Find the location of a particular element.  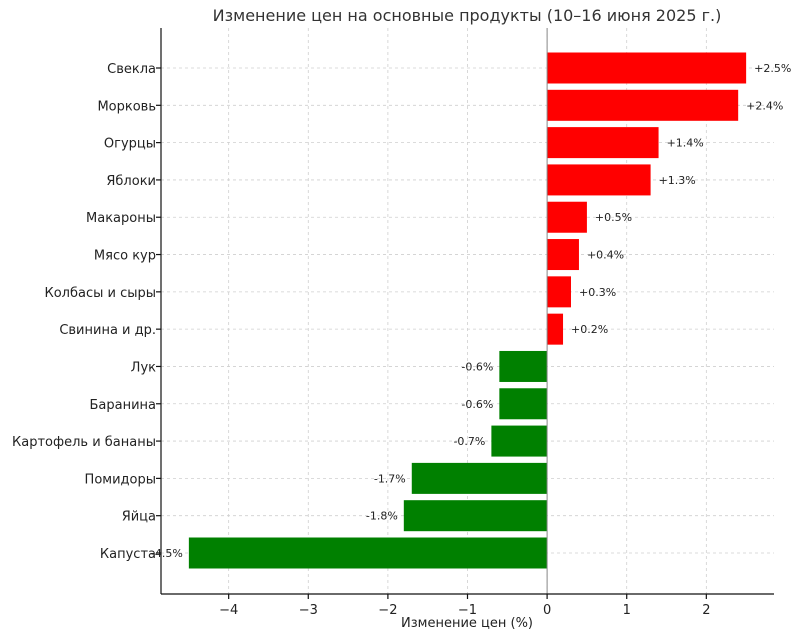

category-label: Яйца is located at coordinates (139, 517).